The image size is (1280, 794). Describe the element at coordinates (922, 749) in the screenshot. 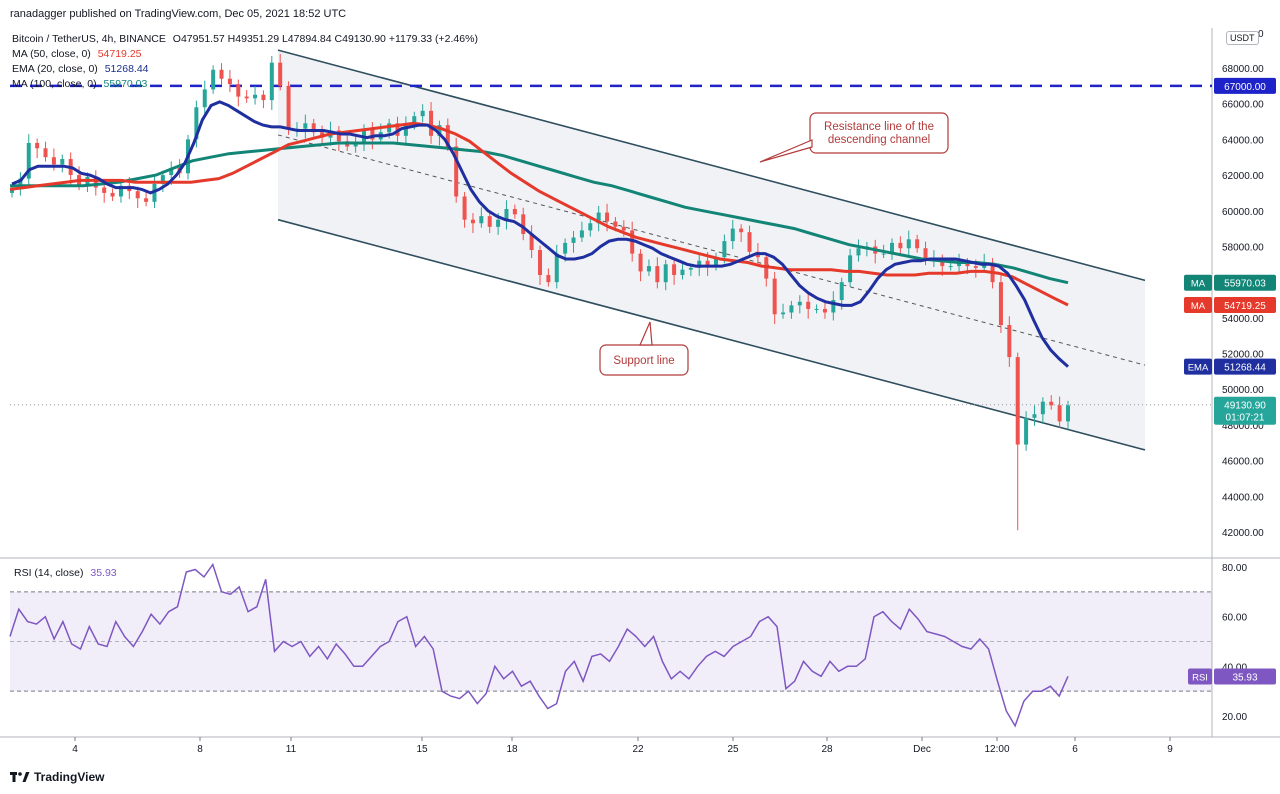

I see `time-tick-label: Dec` at that location.